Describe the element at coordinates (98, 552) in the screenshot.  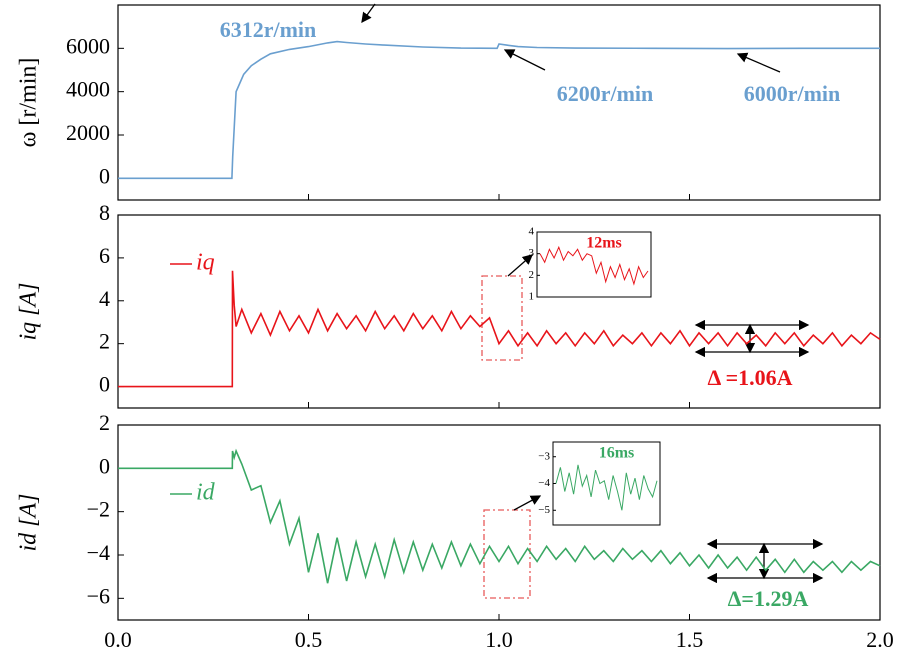
I see `y-tick-label: −4` at that location.